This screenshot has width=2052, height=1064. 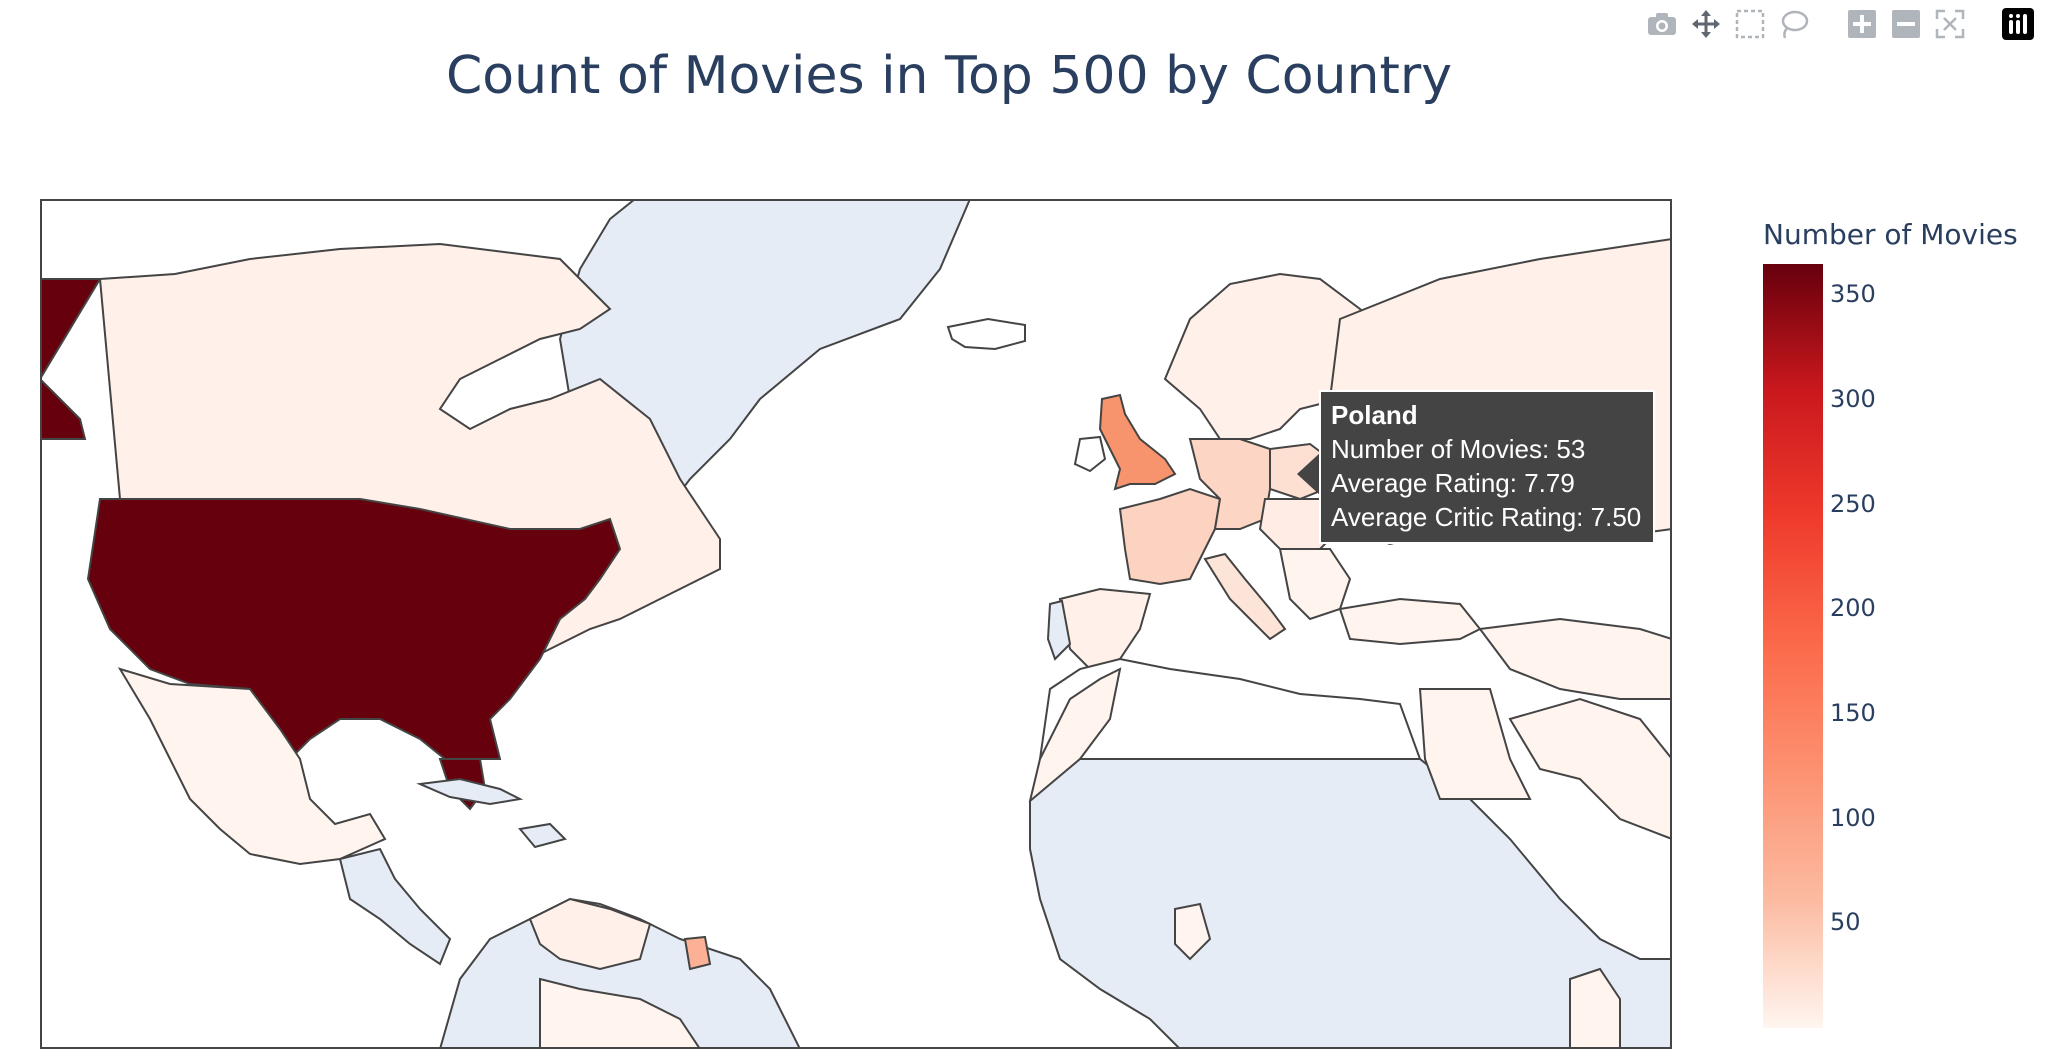 What do you see at coordinates (1090, 454) in the screenshot?
I see `country-ireland` at bounding box center [1090, 454].